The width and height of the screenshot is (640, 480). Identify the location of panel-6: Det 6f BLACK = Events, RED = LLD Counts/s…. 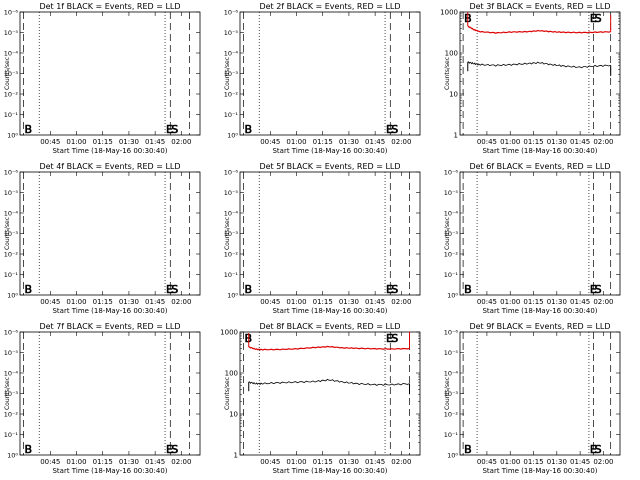
(532, 238).